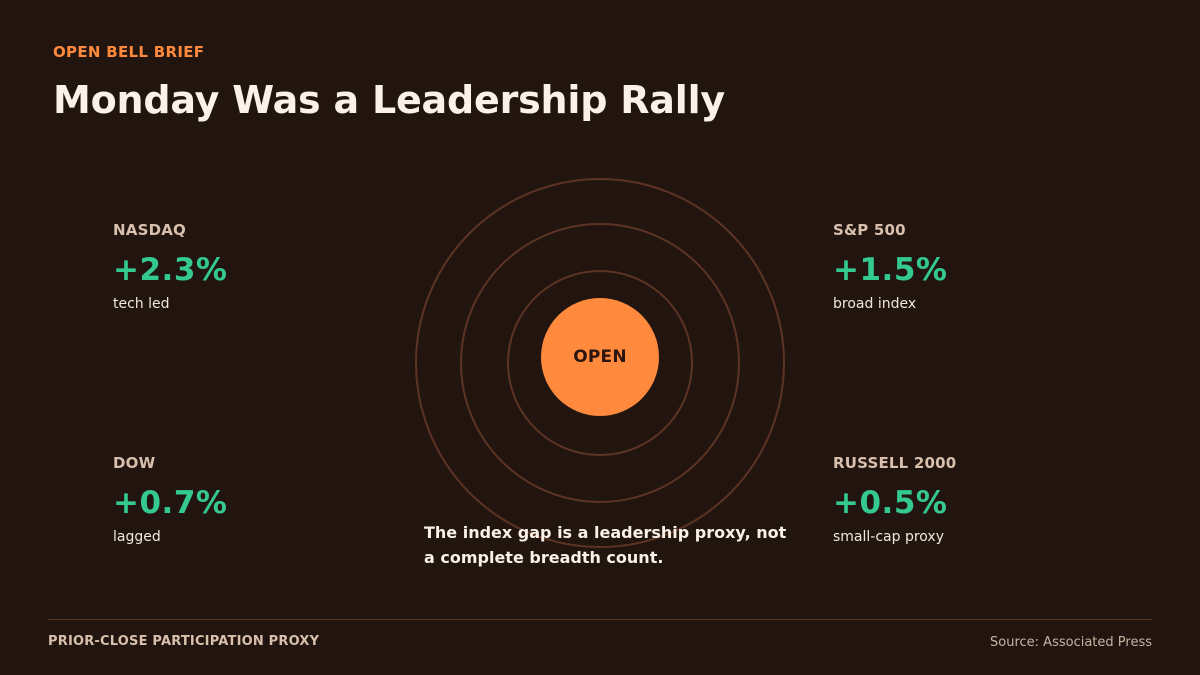 The height and width of the screenshot is (675, 1200). I want to click on open-center-circle: OPEN, so click(600, 357).